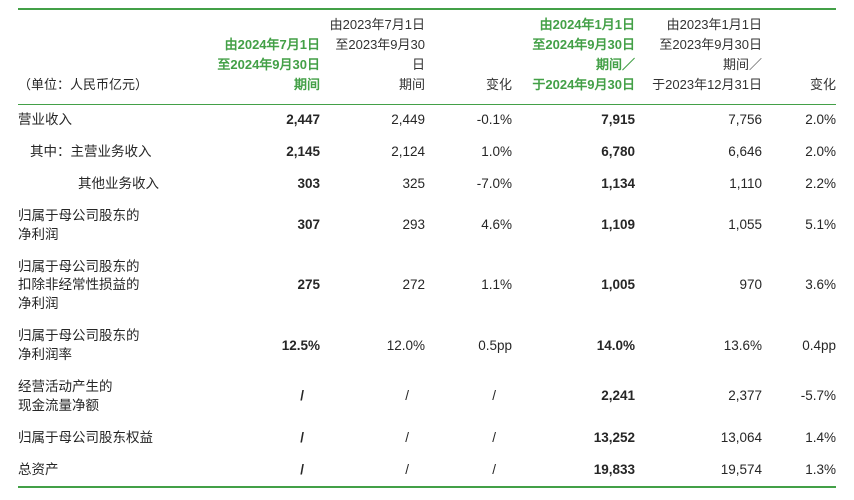 This screenshot has width=854, height=500. Describe the element at coordinates (741, 437) in the screenshot. I see `value-cell: 13,064` at that location.